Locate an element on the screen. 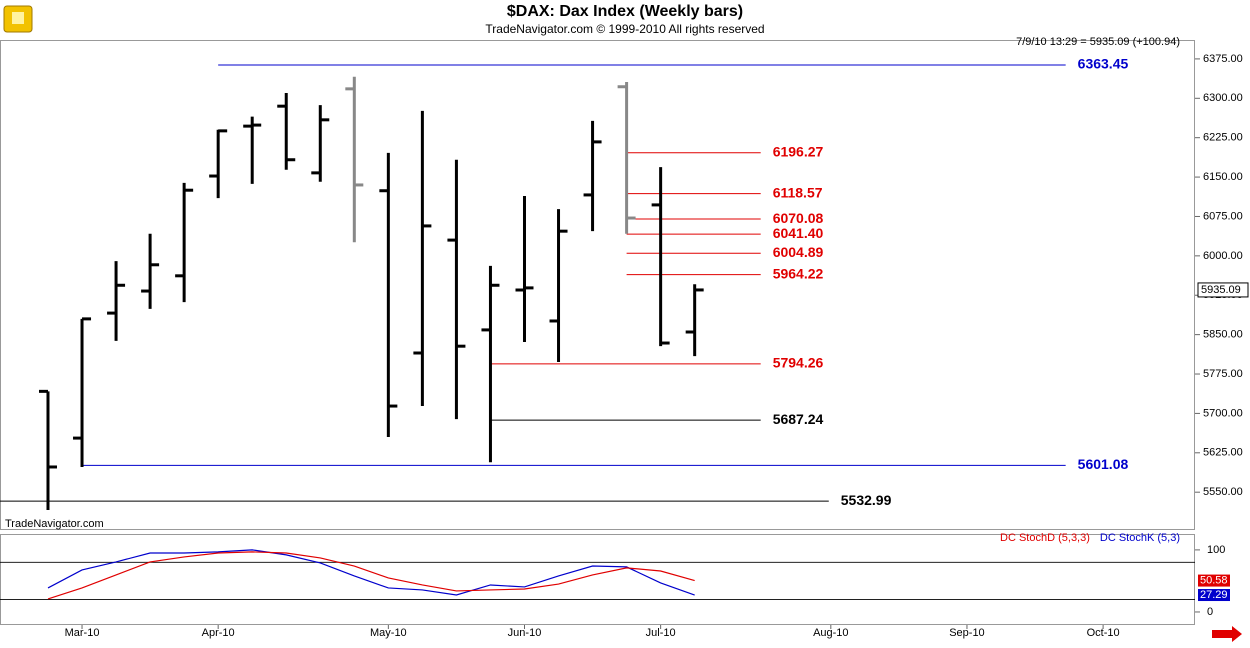  level-label: 5532.99 is located at coordinates (866, 500).